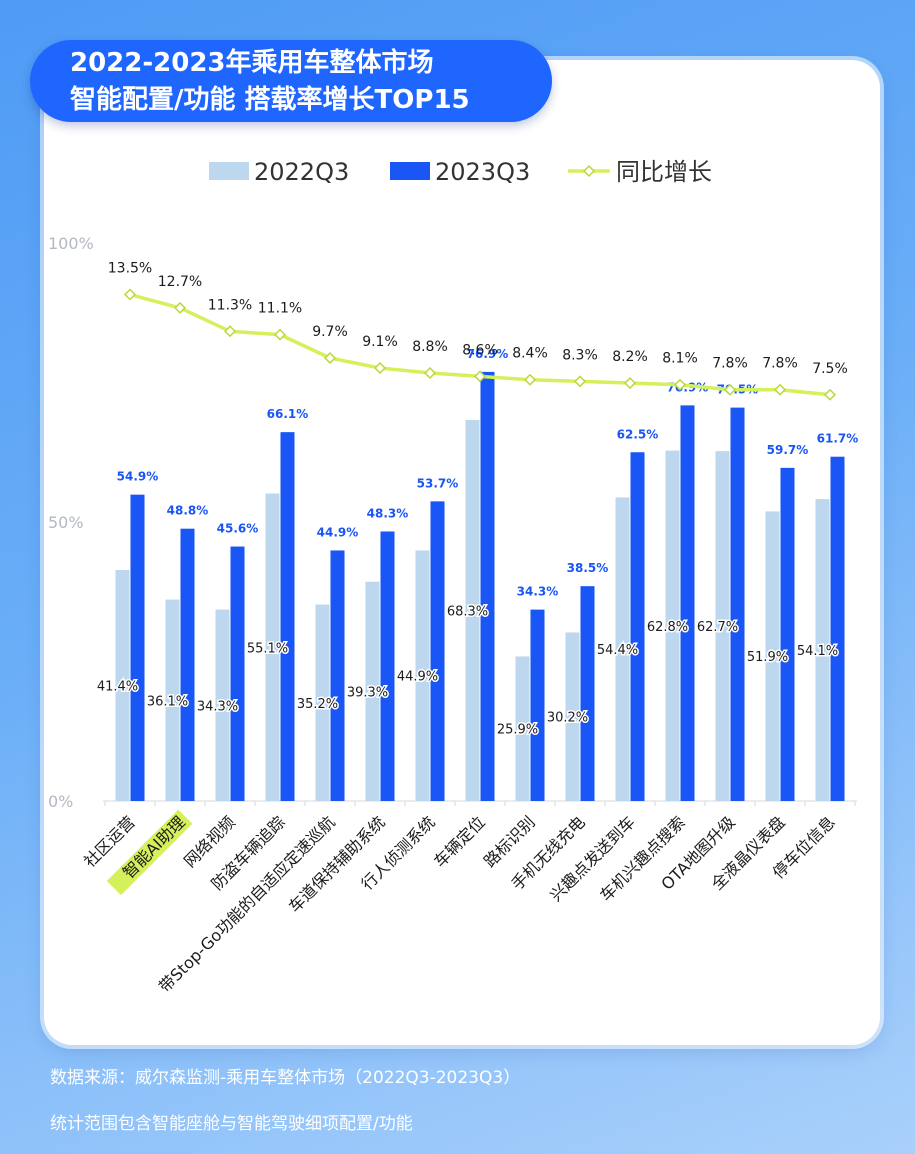 Image resolution: width=915 pixels, height=1154 pixels. Describe the element at coordinates (830, 369) in the screenshot. I see `growth-label: 7.5%` at that location.